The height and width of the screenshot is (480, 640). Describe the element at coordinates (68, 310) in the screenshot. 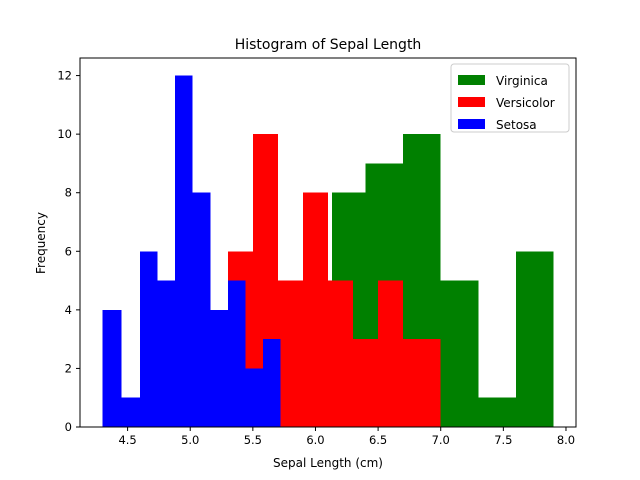

I see `y-tick-label: 4` at that location.